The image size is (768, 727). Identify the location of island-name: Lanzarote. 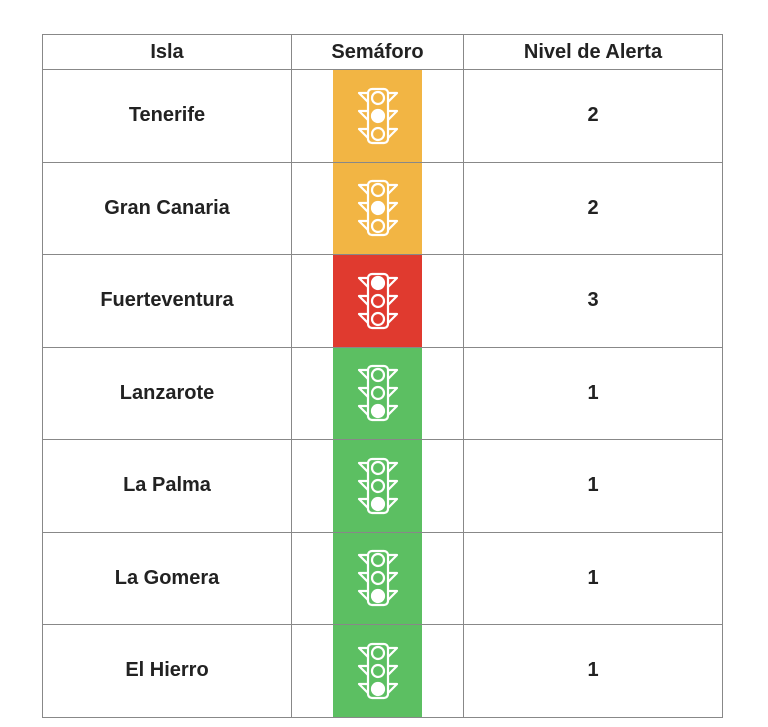
(167, 393).